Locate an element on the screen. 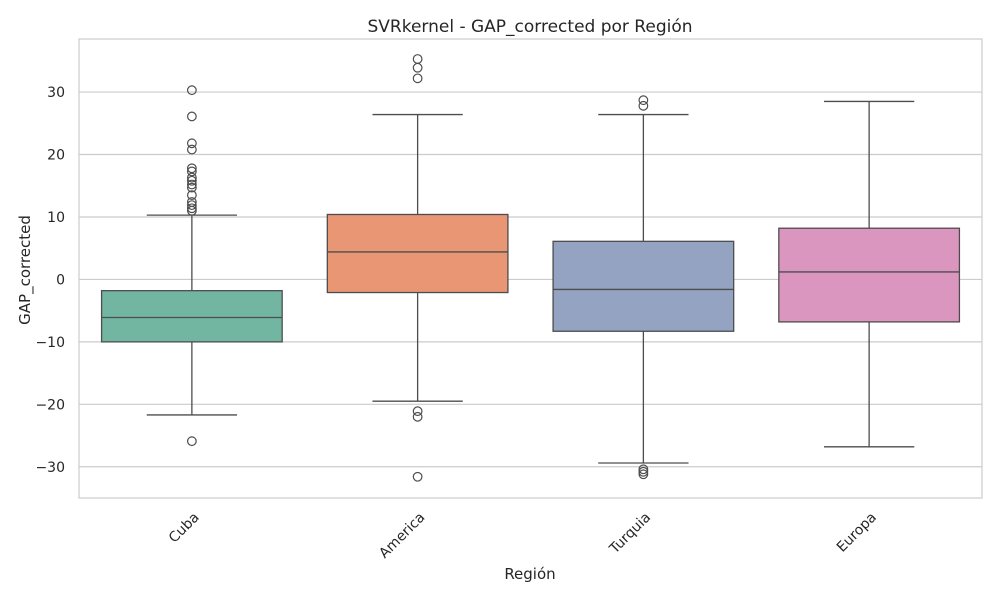  box-europa is located at coordinates (869, 274).